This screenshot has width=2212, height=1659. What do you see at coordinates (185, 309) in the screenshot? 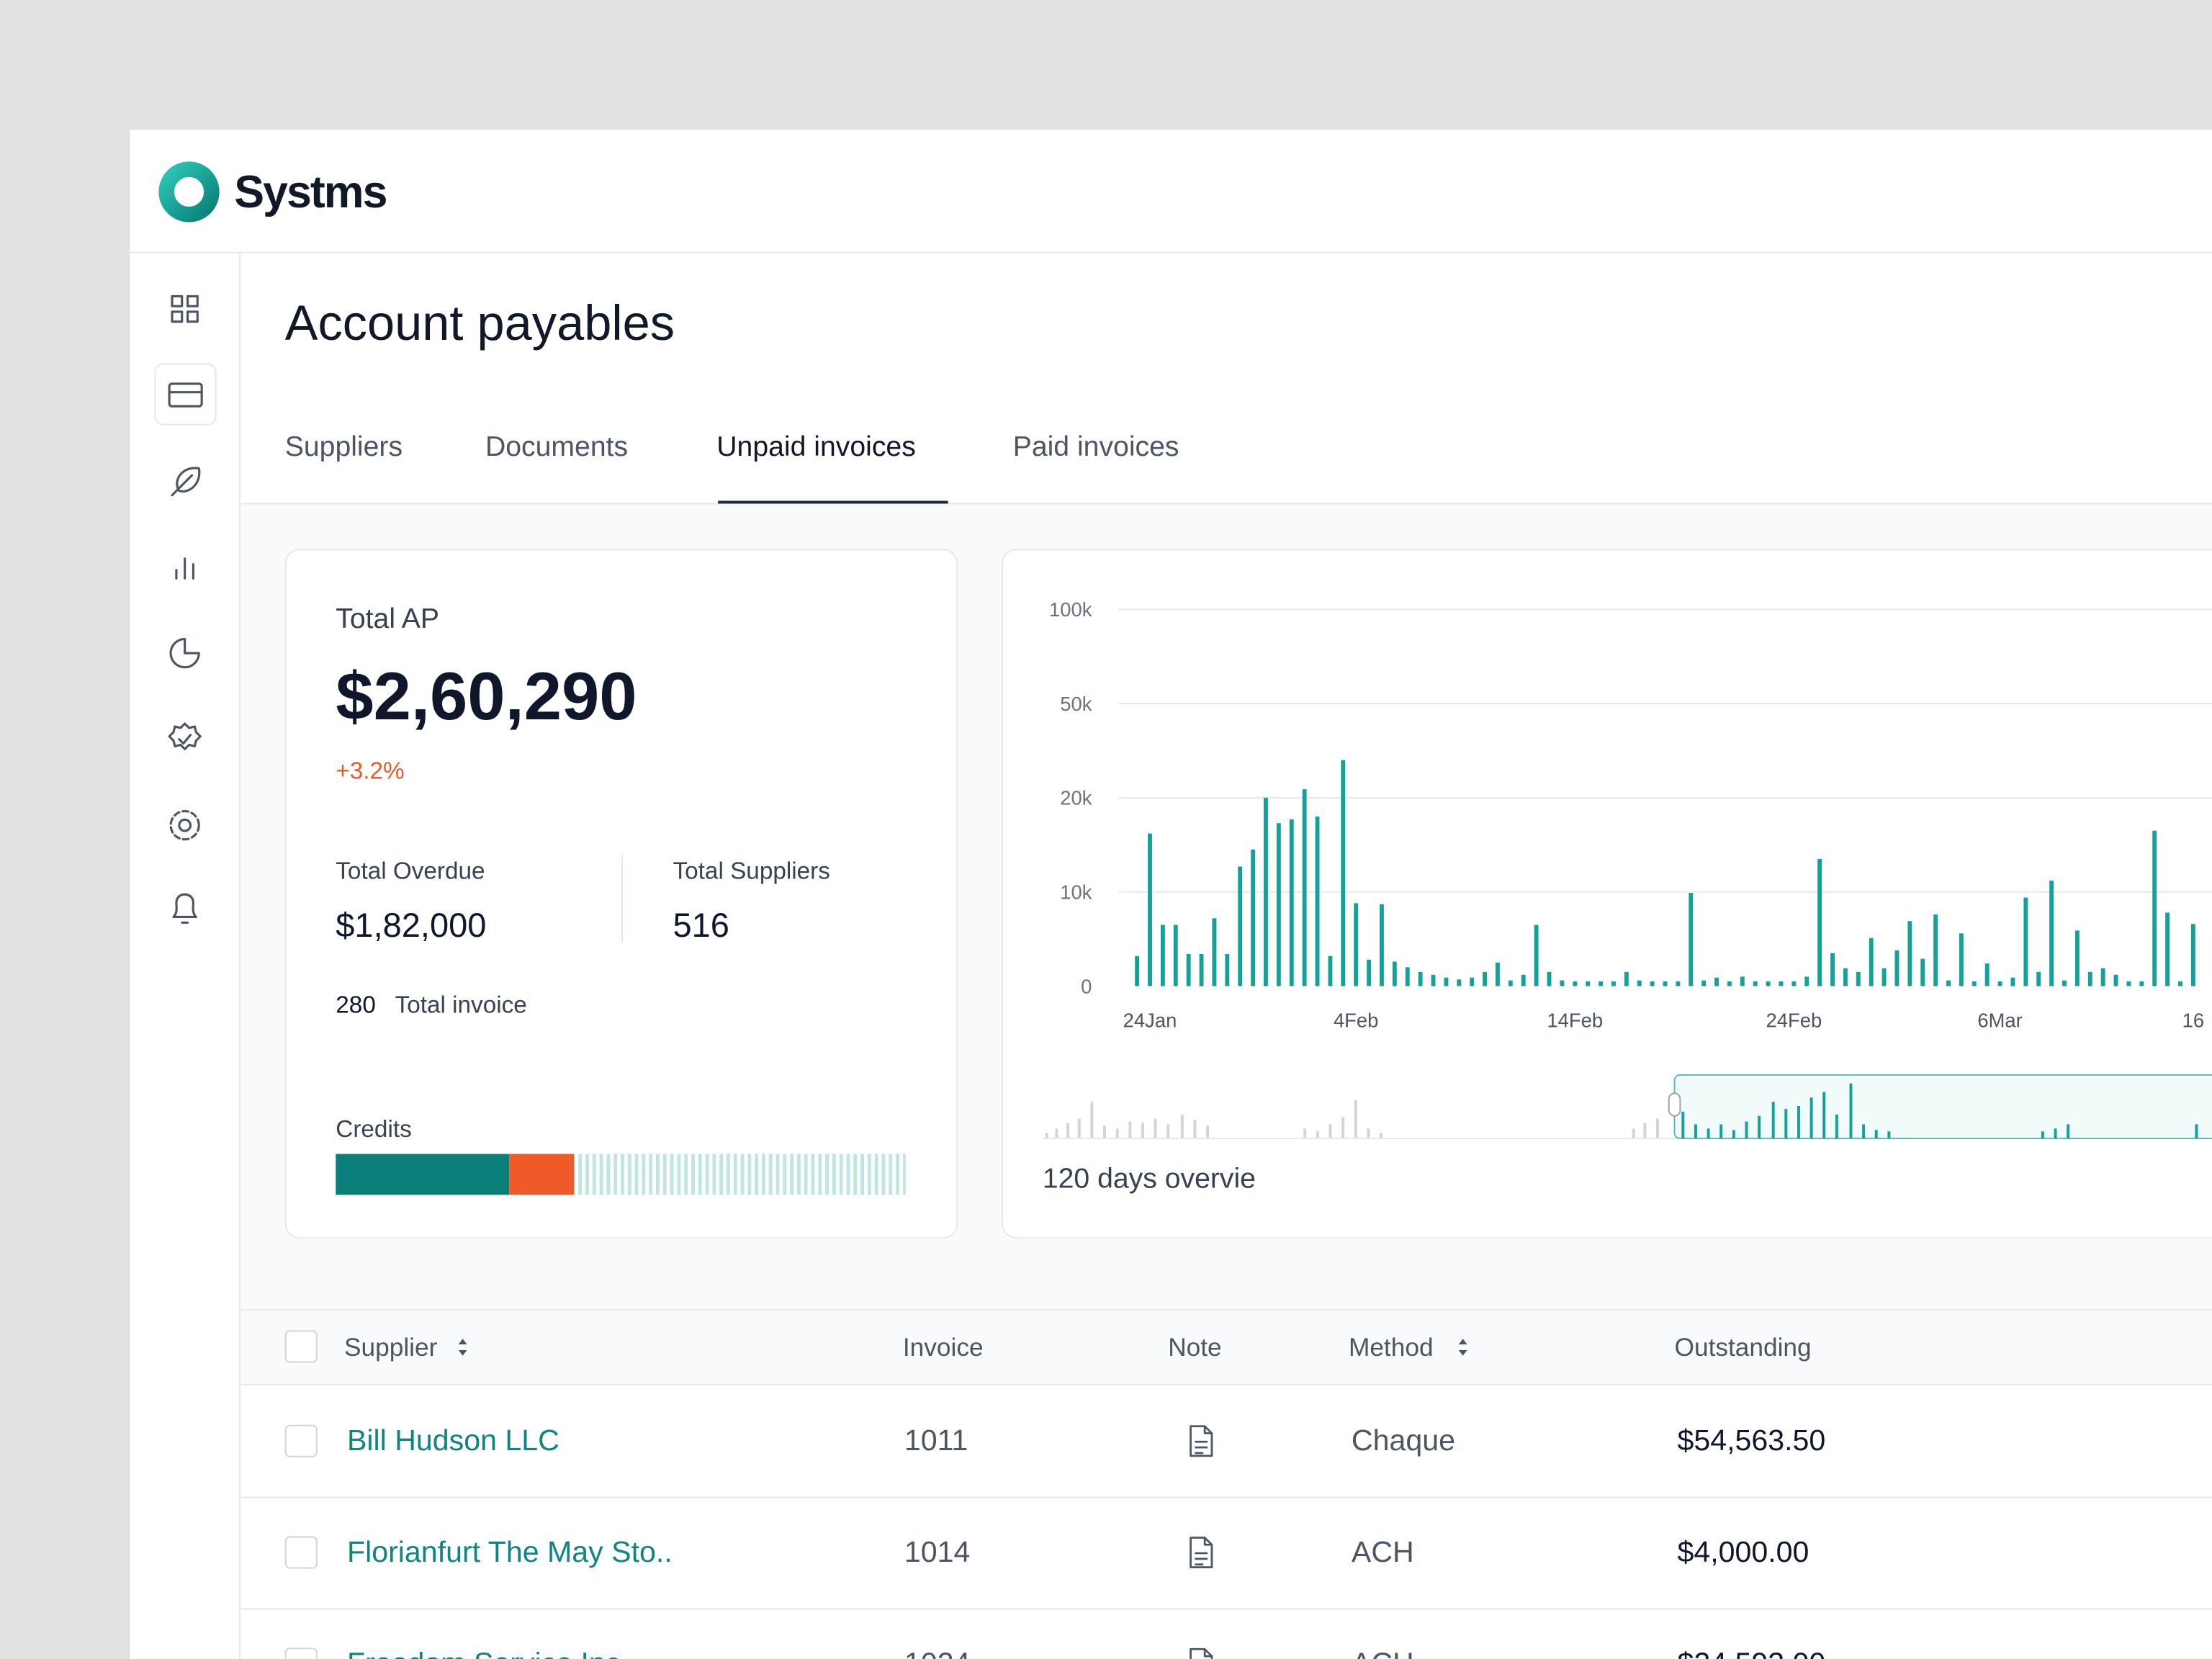
I see `nav-dashboard` at bounding box center [185, 309].